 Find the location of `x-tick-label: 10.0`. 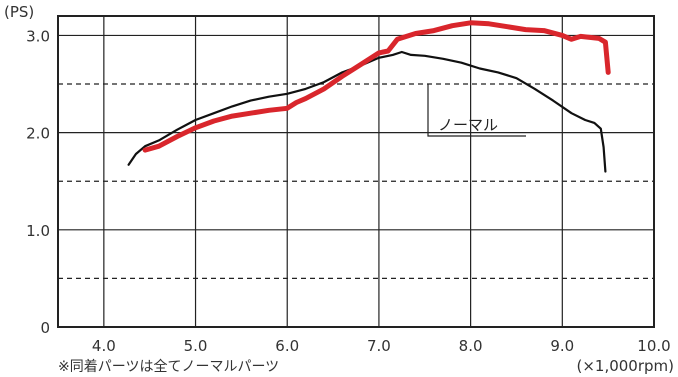

x-tick-label: 10.0 is located at coordinates (653, 346).